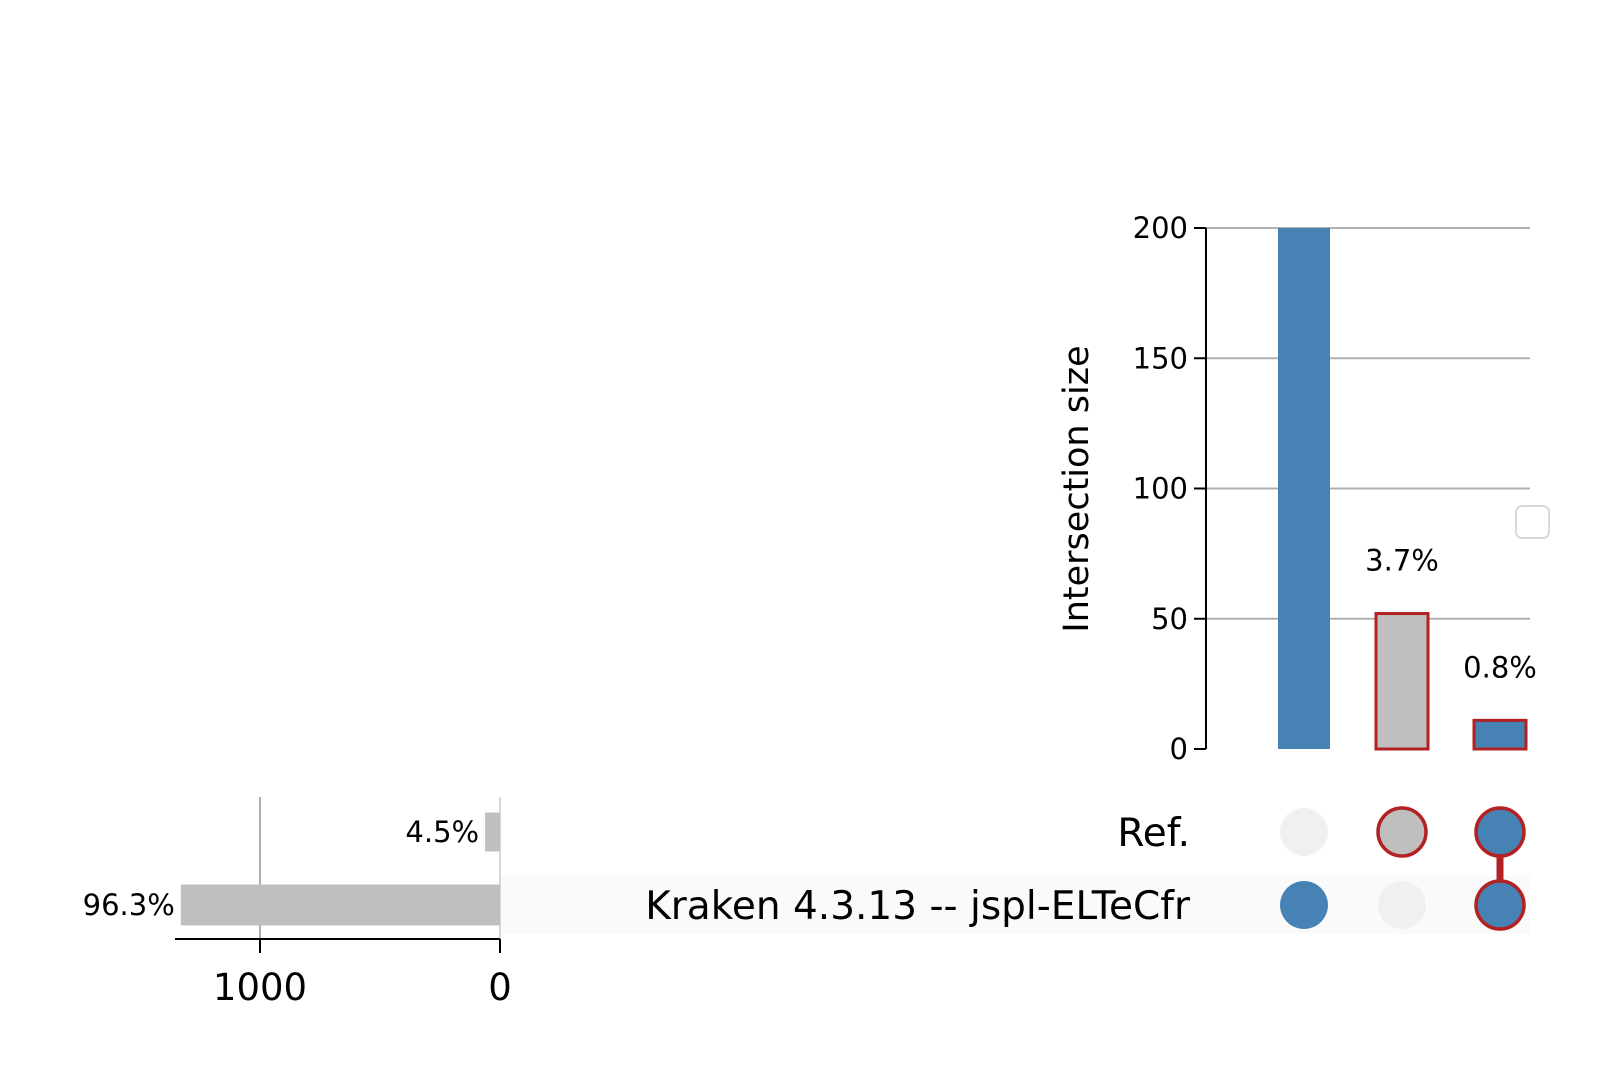 The image size is (1599, 1066). What do you see at coordinates (1532, 522) in the screenshot?
I see `legend-box` at bounding box center [1532, 522].